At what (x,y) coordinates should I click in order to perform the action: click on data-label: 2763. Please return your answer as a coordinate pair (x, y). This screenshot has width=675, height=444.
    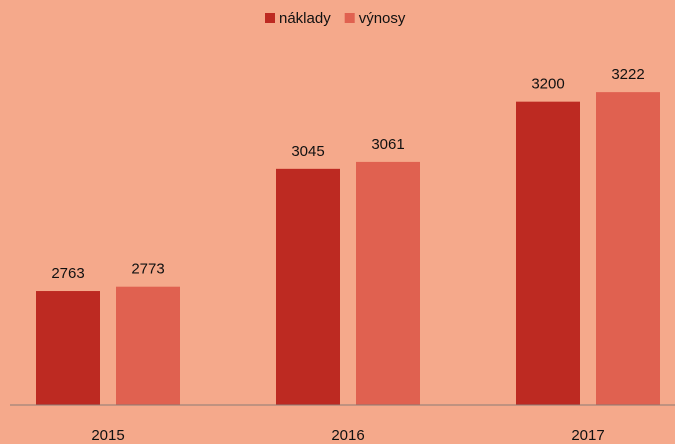
    Looking at the image, I should click on (67, 273).